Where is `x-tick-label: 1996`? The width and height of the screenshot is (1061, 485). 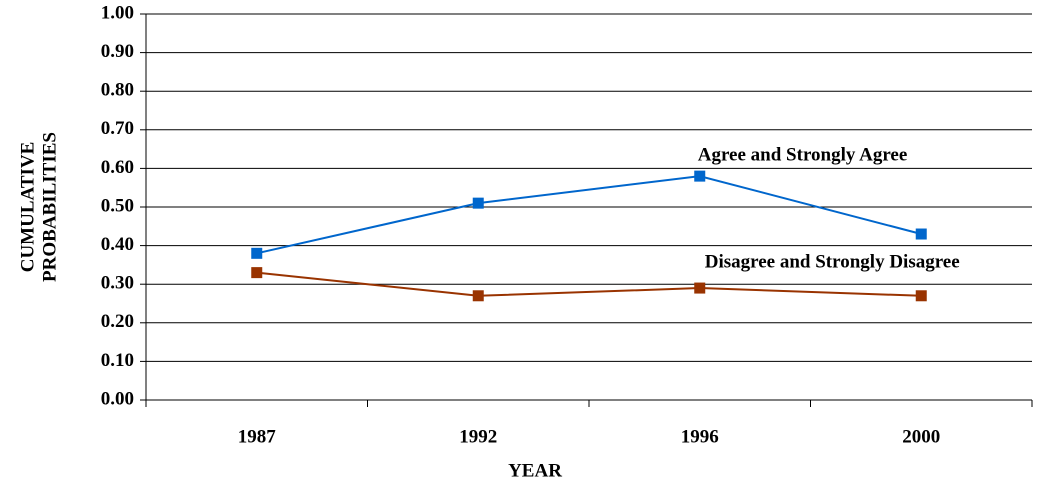 x-tick-label: 1996 is located at coordinates (700, 436).